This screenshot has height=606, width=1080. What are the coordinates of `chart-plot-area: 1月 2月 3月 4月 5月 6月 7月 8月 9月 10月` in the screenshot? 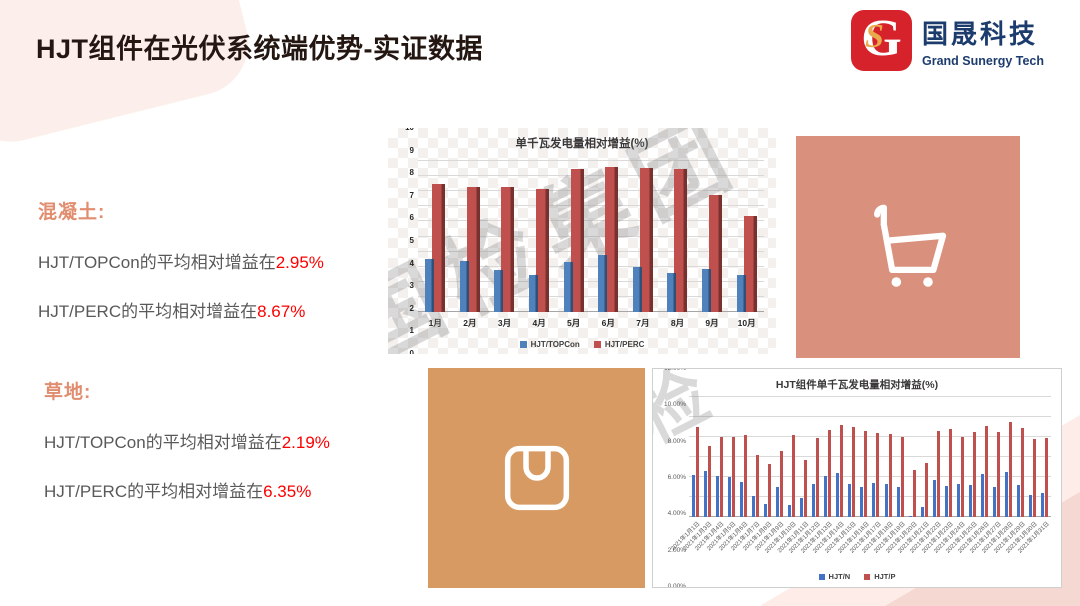 It's located at (591, 244).